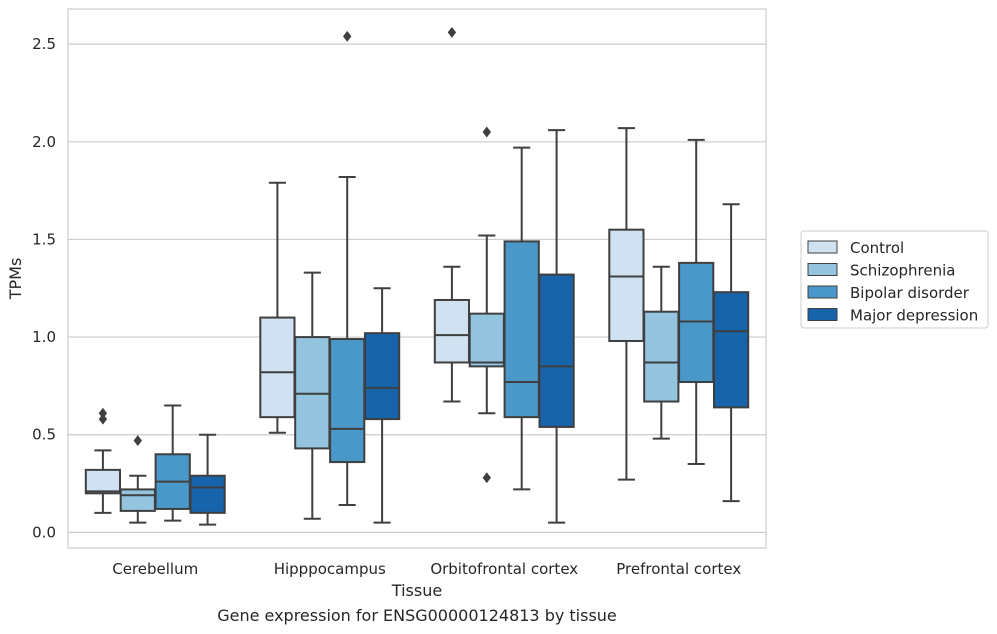  Describe the element at coordinates (877, 248) in the screenshot. I see `legend-label: Control` at that location.